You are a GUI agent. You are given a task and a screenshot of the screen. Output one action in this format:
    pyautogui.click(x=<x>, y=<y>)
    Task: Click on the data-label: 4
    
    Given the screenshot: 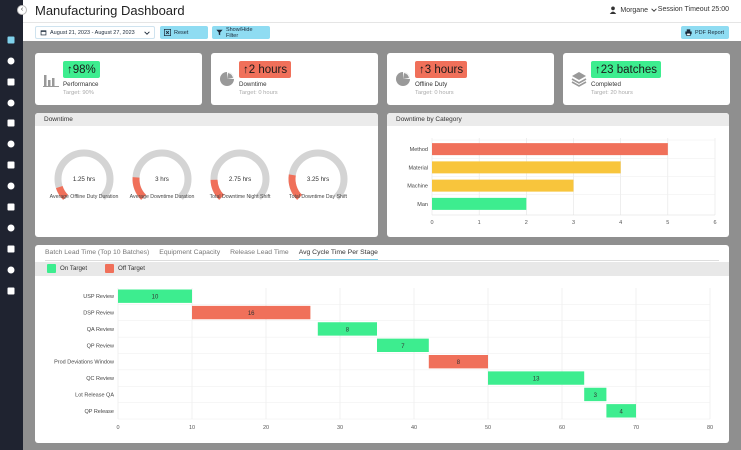 What is the action you would take?
    pyautogui.click(x=622, y=412)
    